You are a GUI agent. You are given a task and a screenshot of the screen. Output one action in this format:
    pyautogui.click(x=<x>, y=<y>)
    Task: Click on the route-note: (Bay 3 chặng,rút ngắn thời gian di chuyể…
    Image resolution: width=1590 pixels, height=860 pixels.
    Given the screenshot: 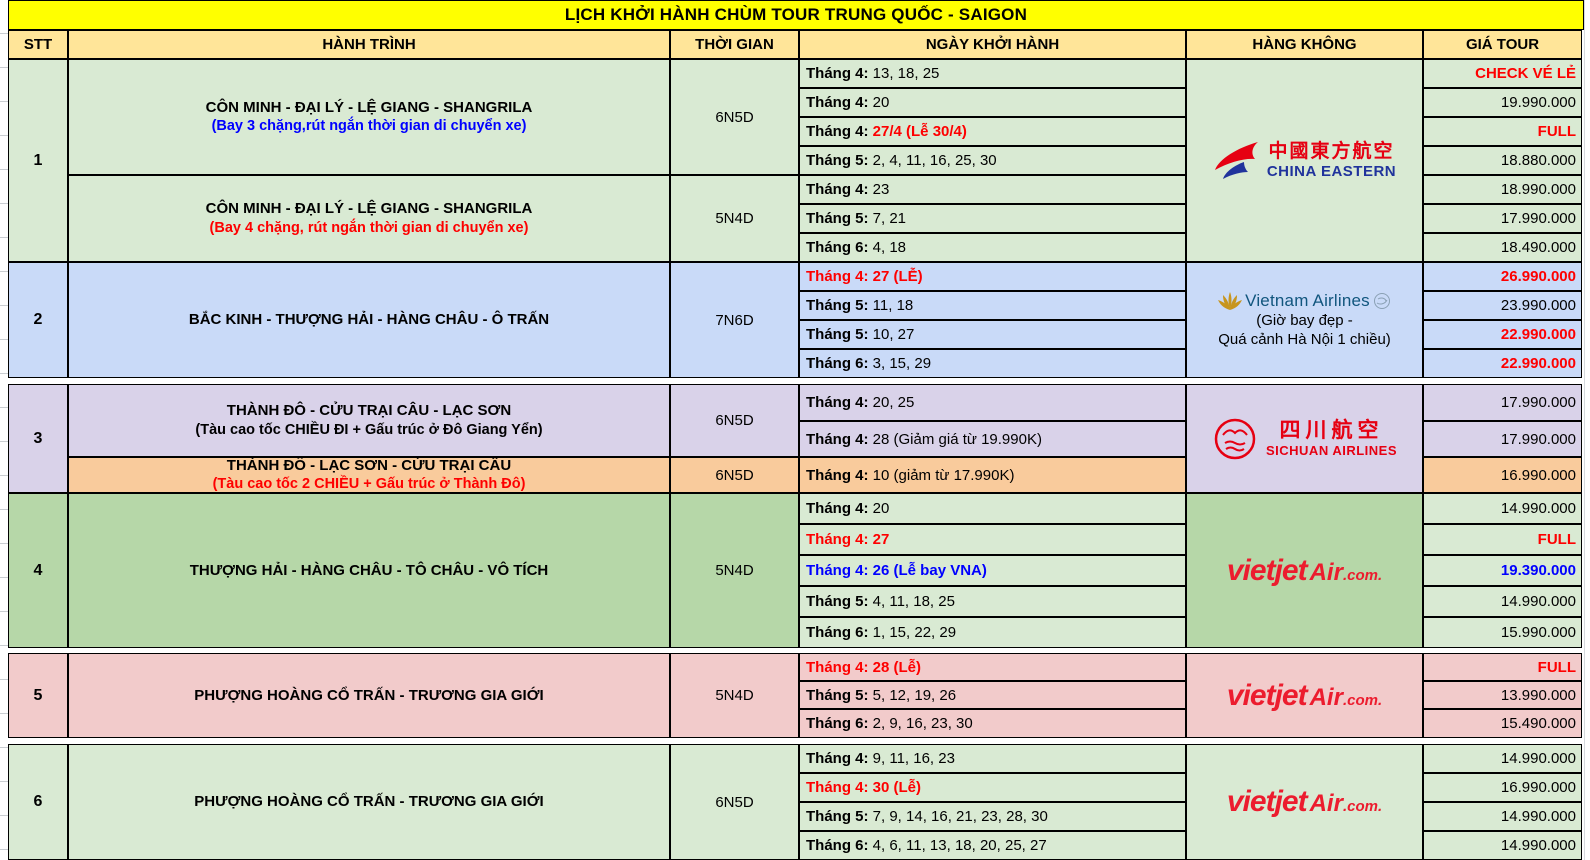 What is the action you would take?
    pyautogui.click(x=369, y=126)
    